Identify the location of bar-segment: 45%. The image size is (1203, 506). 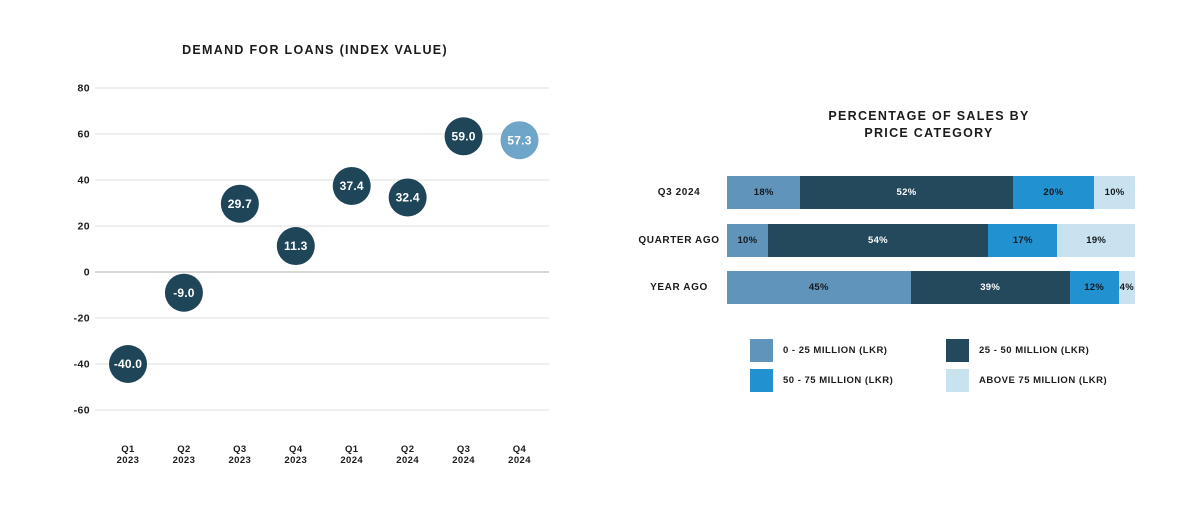
(819, 287).